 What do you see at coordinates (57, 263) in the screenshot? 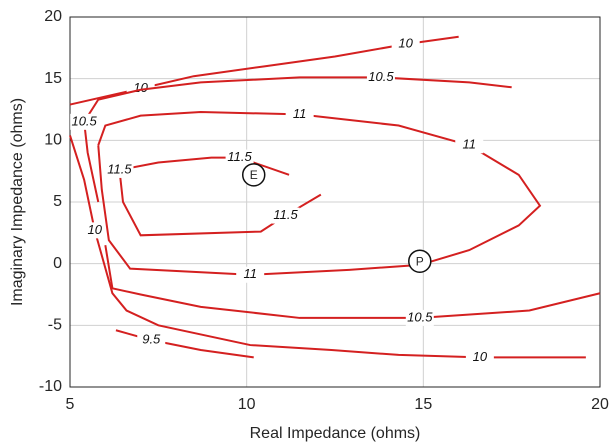
I see `y-tick-label: 0` at bounding box center [57, 263].